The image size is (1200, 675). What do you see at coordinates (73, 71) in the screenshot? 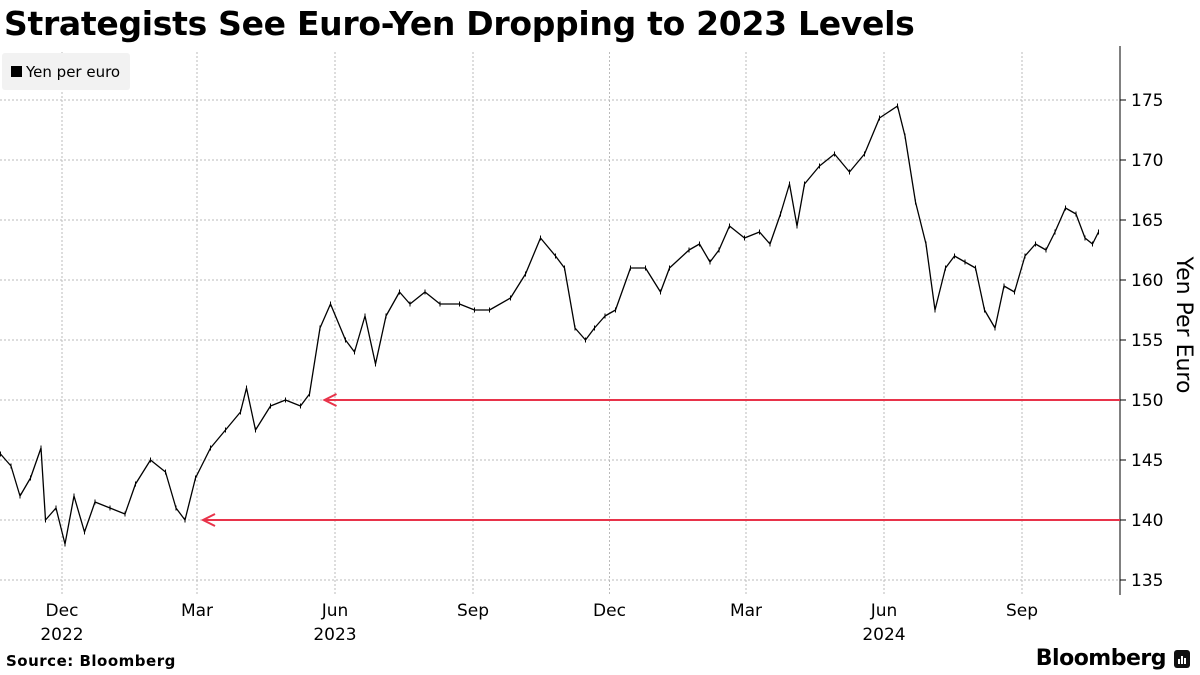
I see `legend-label: Yen per euro` at bounding box center [73, 71].